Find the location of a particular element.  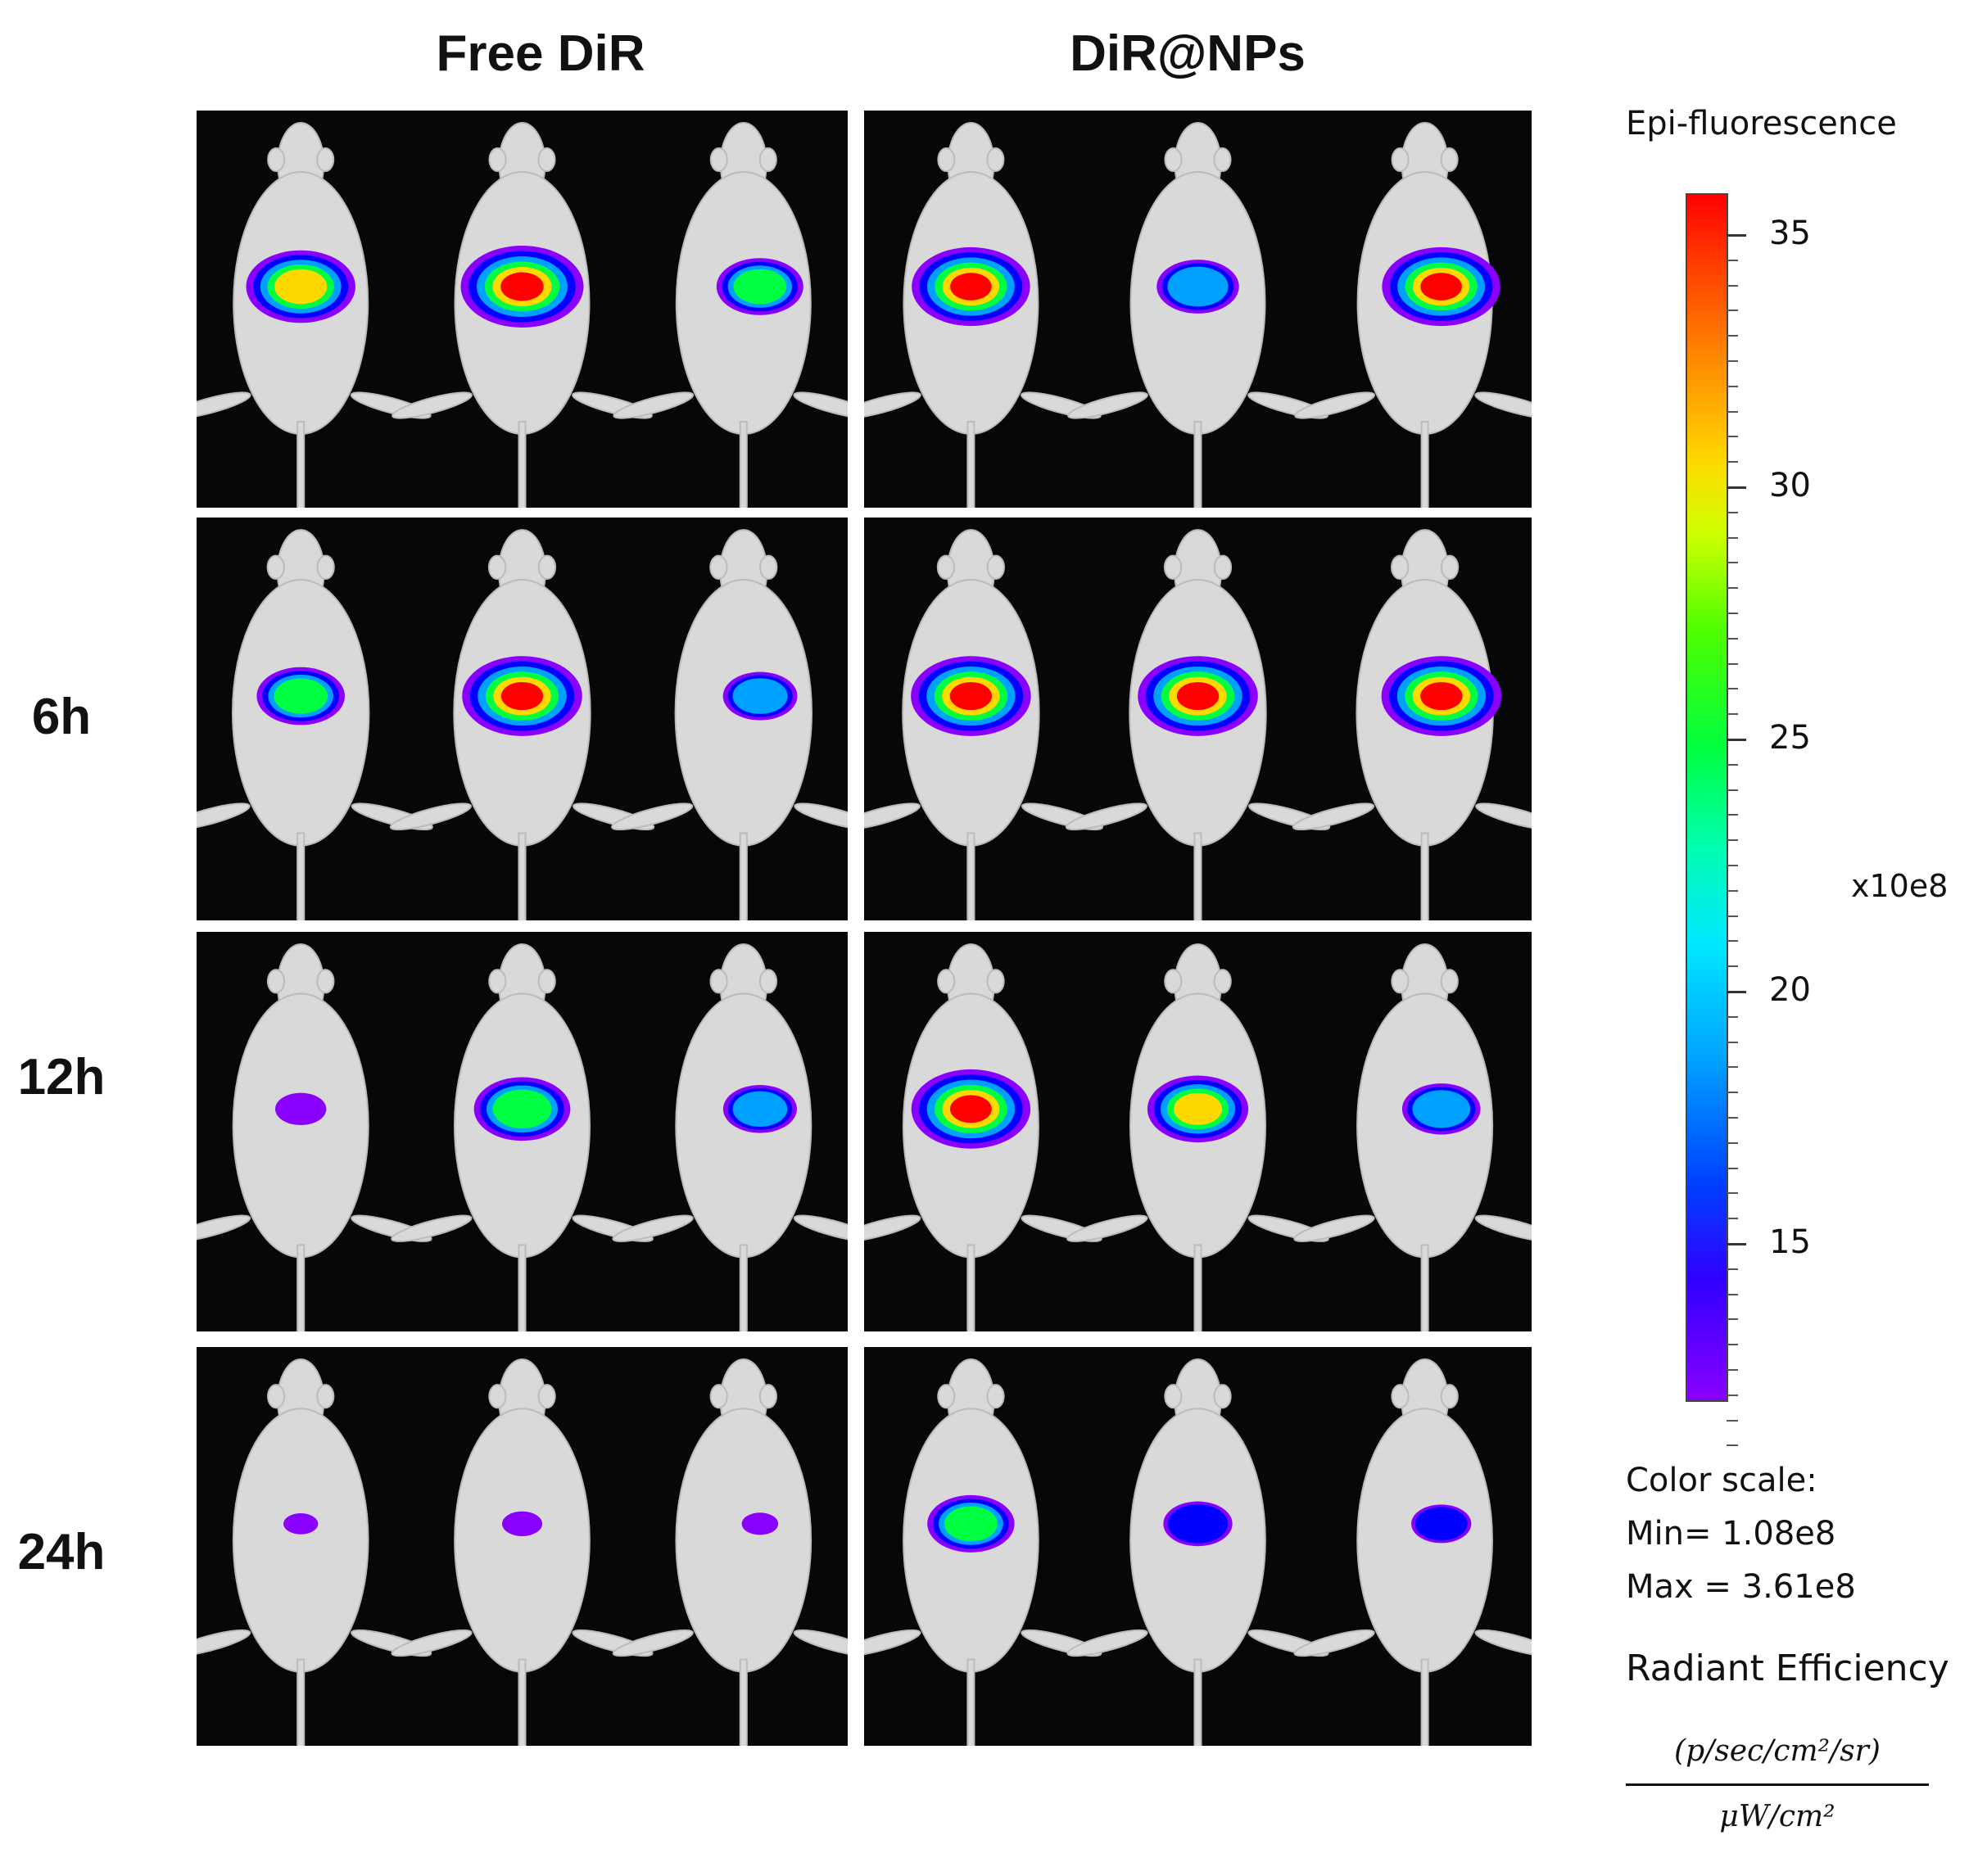

row-label-24h: 24h is located at coordinates (61, 1552).